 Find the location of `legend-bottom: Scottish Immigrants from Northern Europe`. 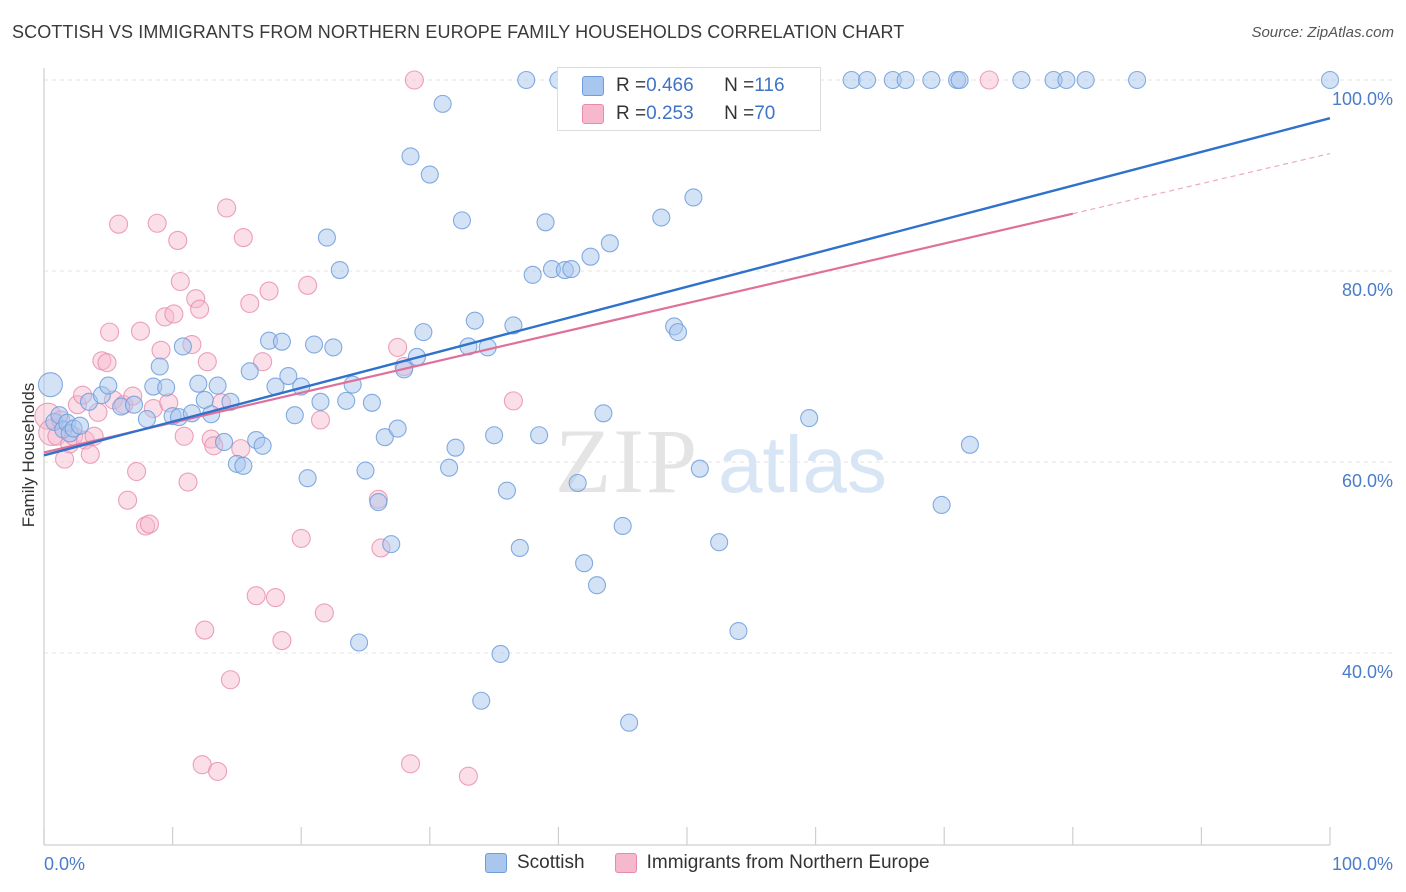

legend-bottom: Scottish Immigrants from Northern Europe is located at coordinates (722, 863).